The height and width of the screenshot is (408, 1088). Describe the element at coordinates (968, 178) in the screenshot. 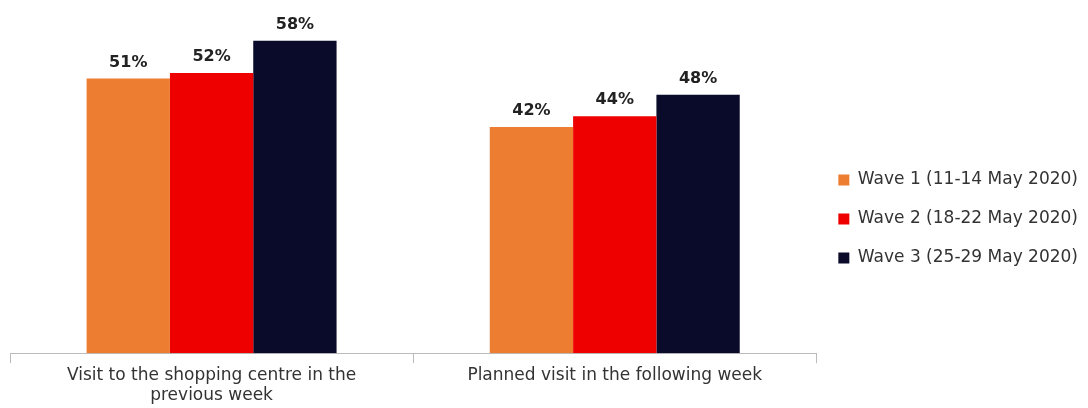

I see `legend-label: Wave 1 (11-14 May 2020)` at that location.